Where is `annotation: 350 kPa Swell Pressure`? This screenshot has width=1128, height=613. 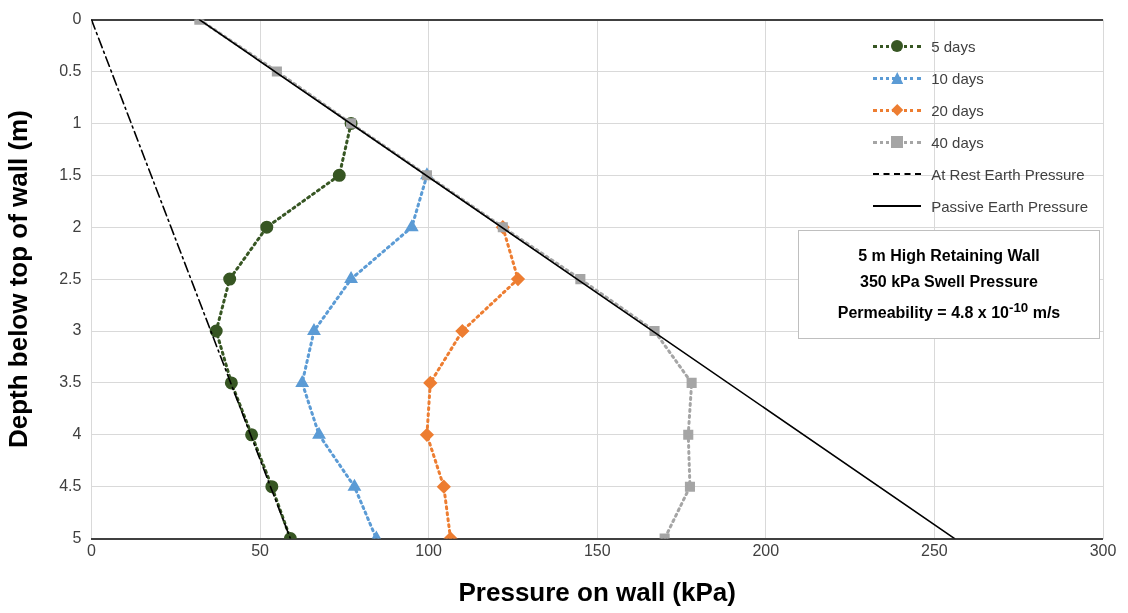 annotation: 350 kPa Swell Pressure is located at coordinates (949, 282).